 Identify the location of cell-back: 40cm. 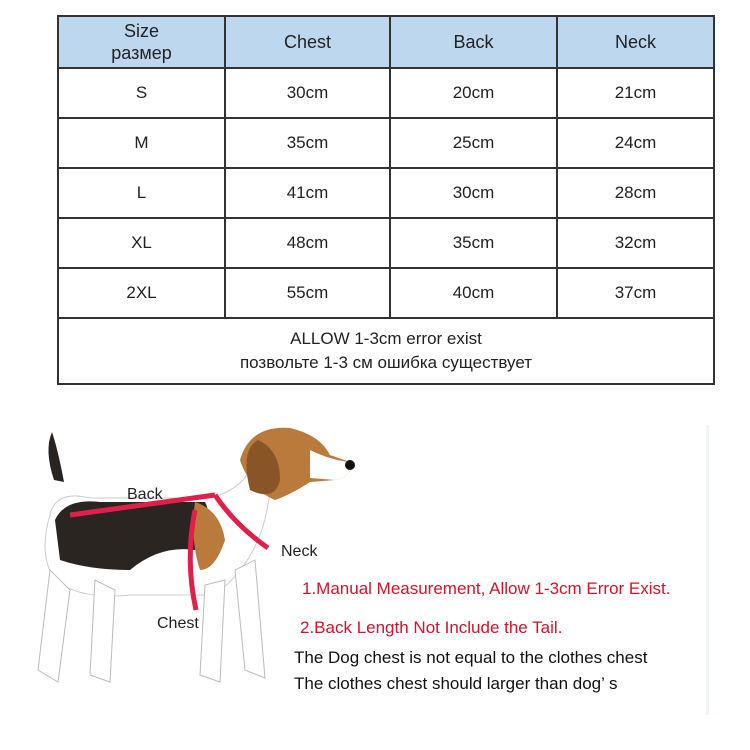
(473, 293).